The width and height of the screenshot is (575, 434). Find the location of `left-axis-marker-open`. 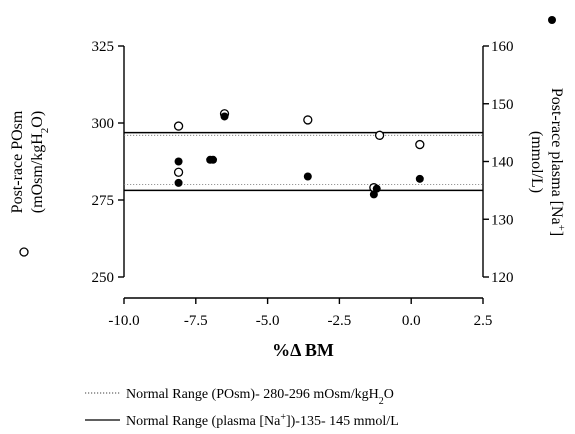

left-axis-marker-open is located at coordinates (24, 252).